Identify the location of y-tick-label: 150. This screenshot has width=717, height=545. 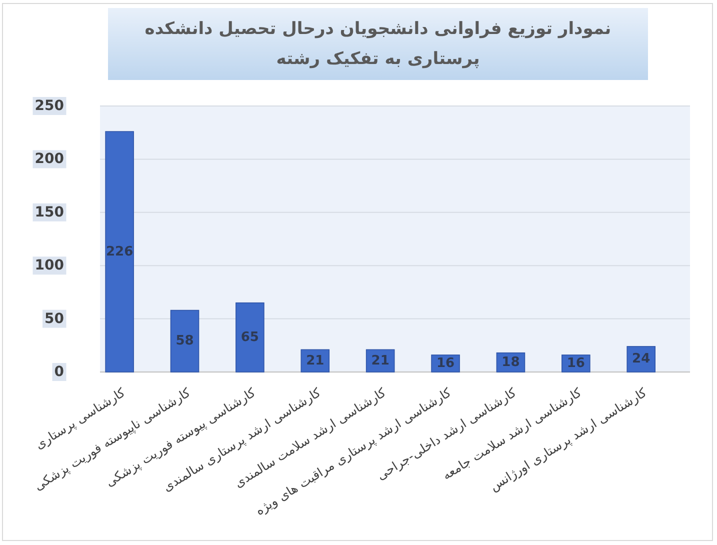
(49, 212).